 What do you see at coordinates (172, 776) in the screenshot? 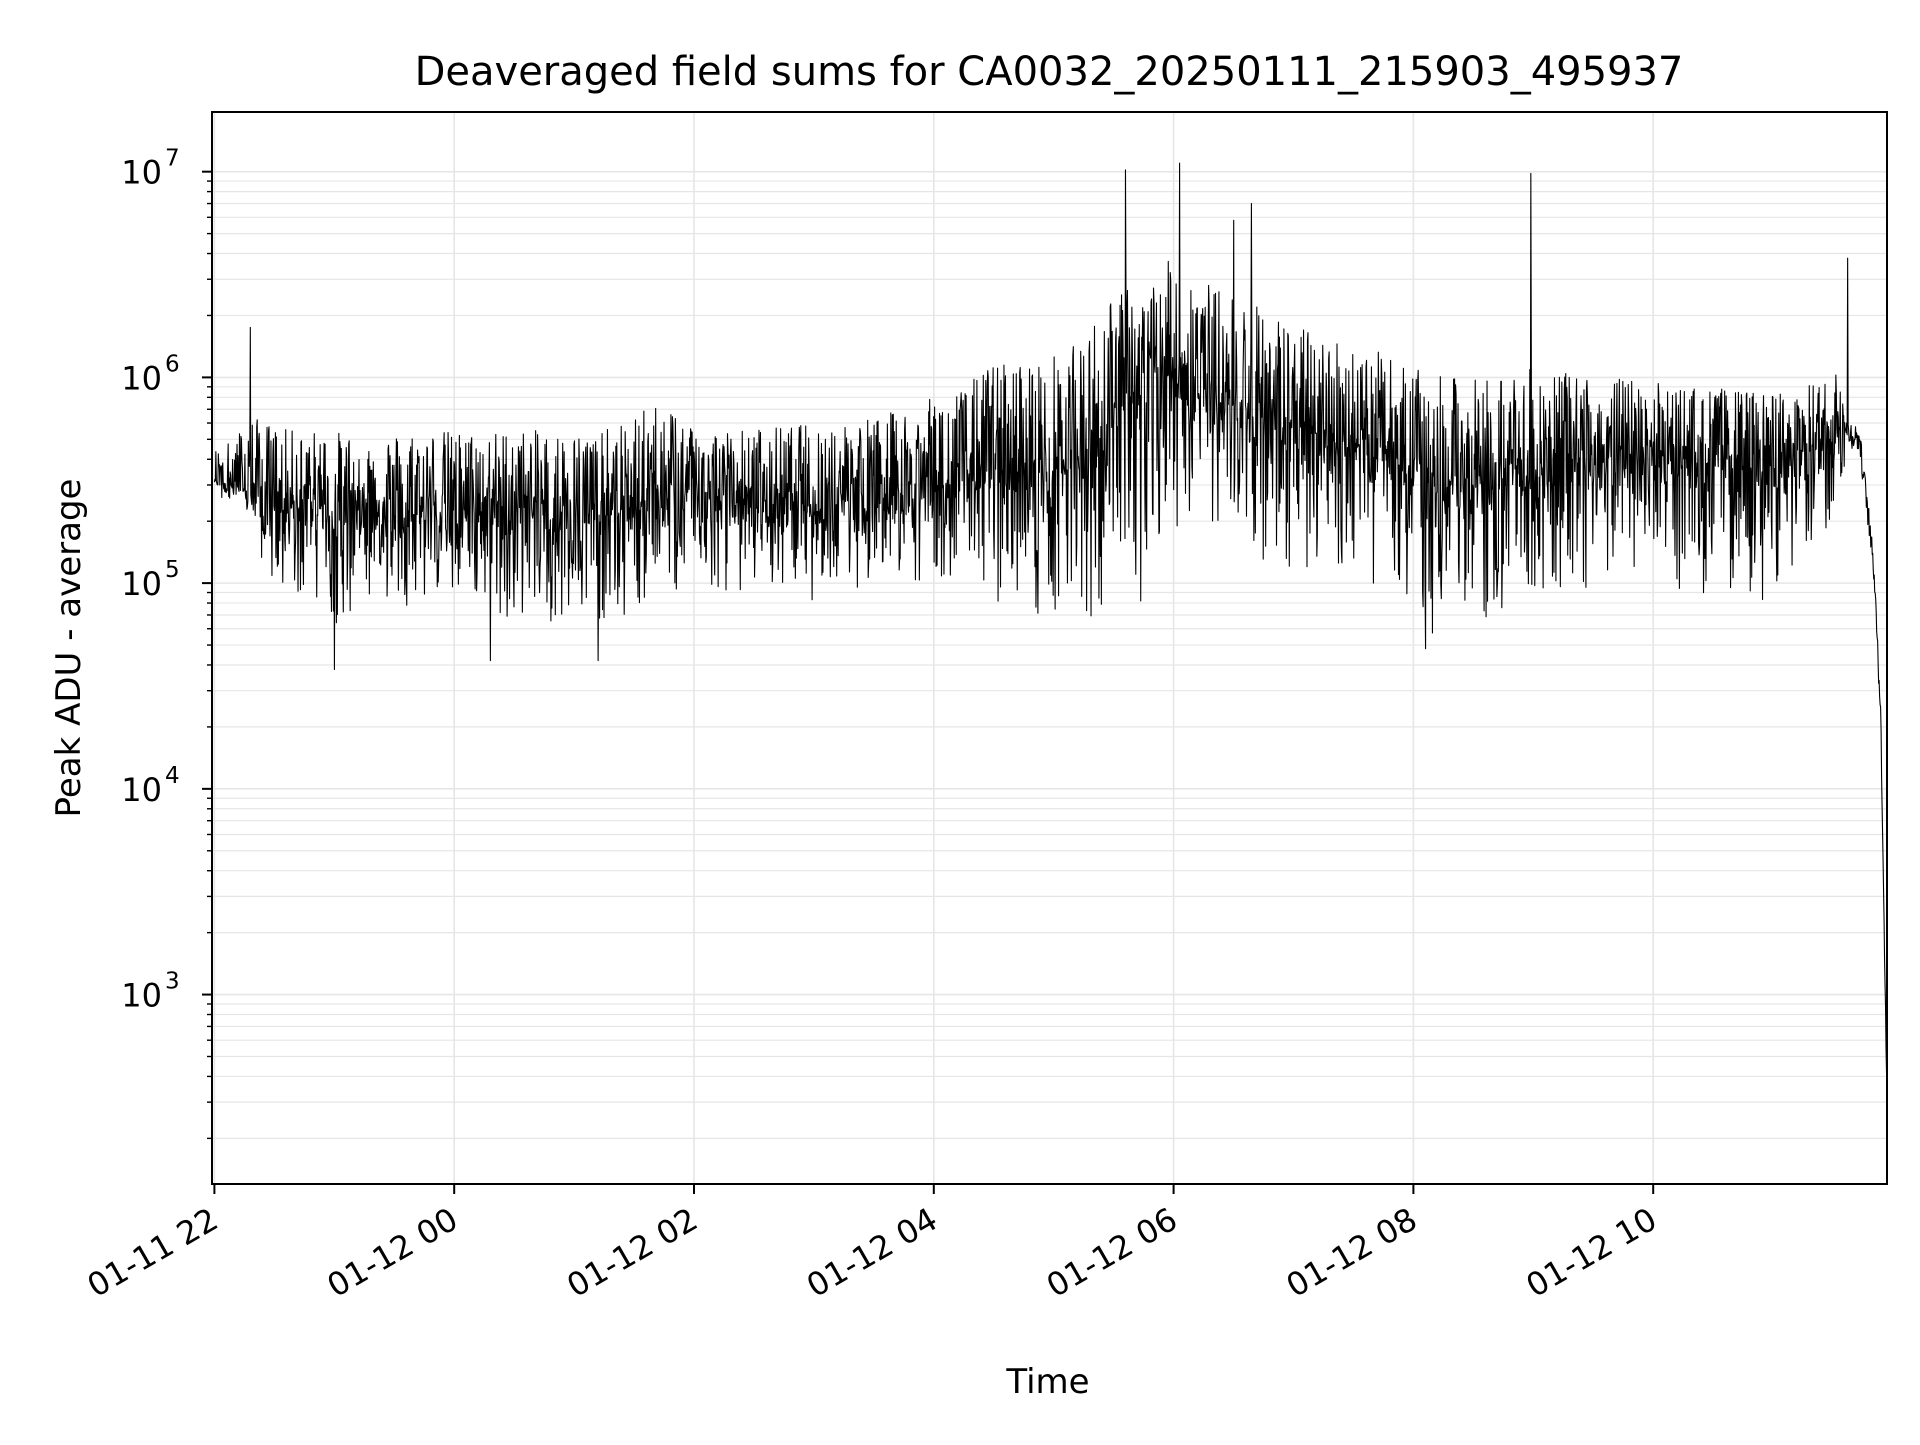
I see `y-tick-label-exponent: 4` at bounding box center [172, 776].